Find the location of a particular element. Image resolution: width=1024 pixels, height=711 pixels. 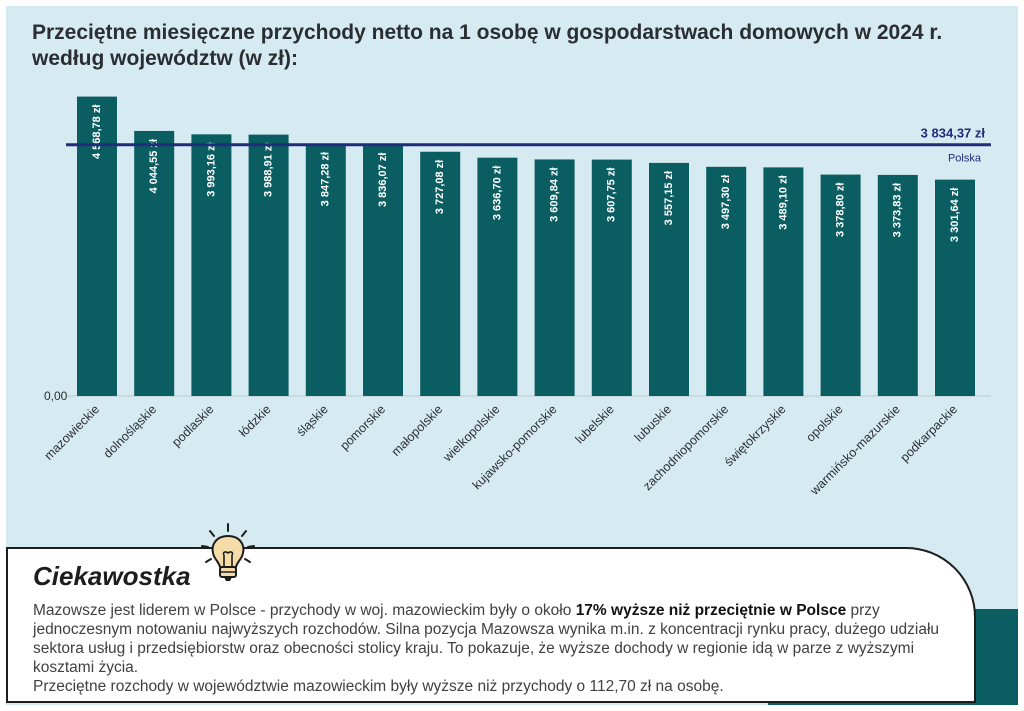

category-tick-label: podkarpackie is located at coordinates (929, 433).